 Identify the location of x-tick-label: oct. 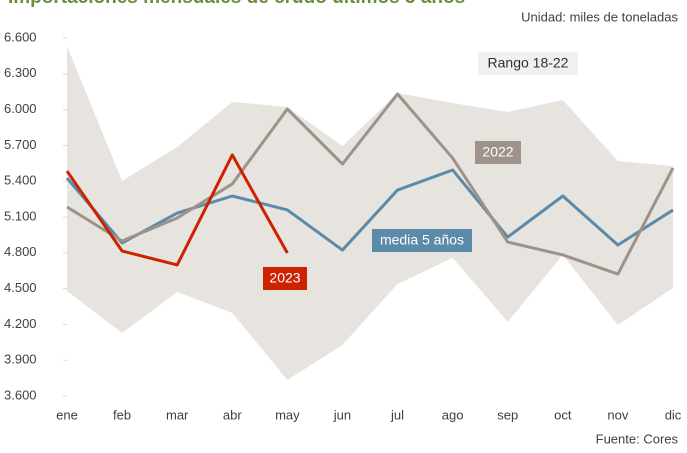
(563, 414).